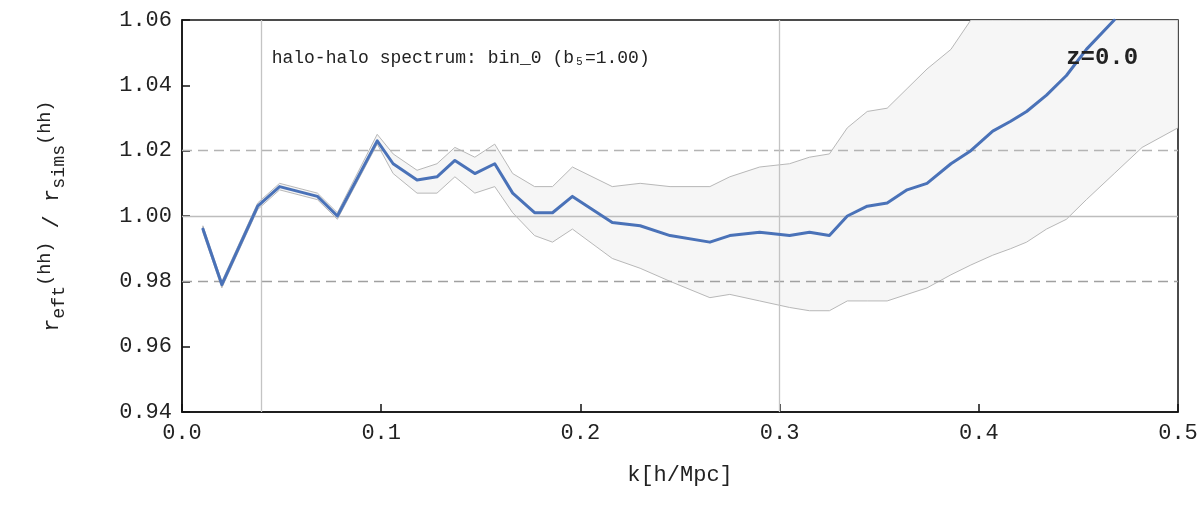 The width and height of the screenshot is (1202, 507). What do you see at coordinates (145, 85) in the screenshot?
I see `y-tick-label: 1.04` at bounding box center [145, 85].